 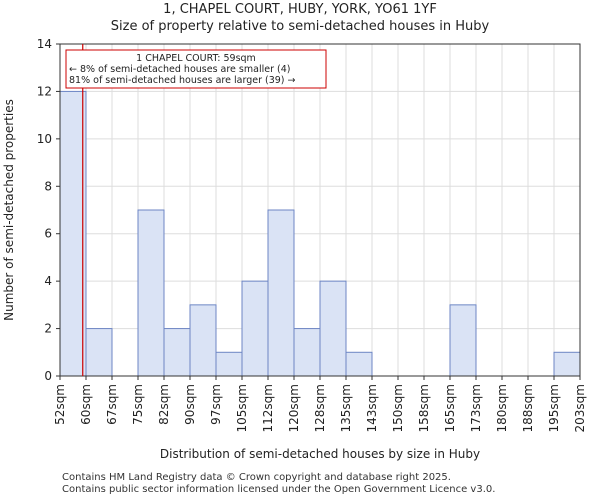 What do you see at coordinates (48, 329) in the screenshot?
I see `y-tick-label: 2` at bounding box center [48, 329].